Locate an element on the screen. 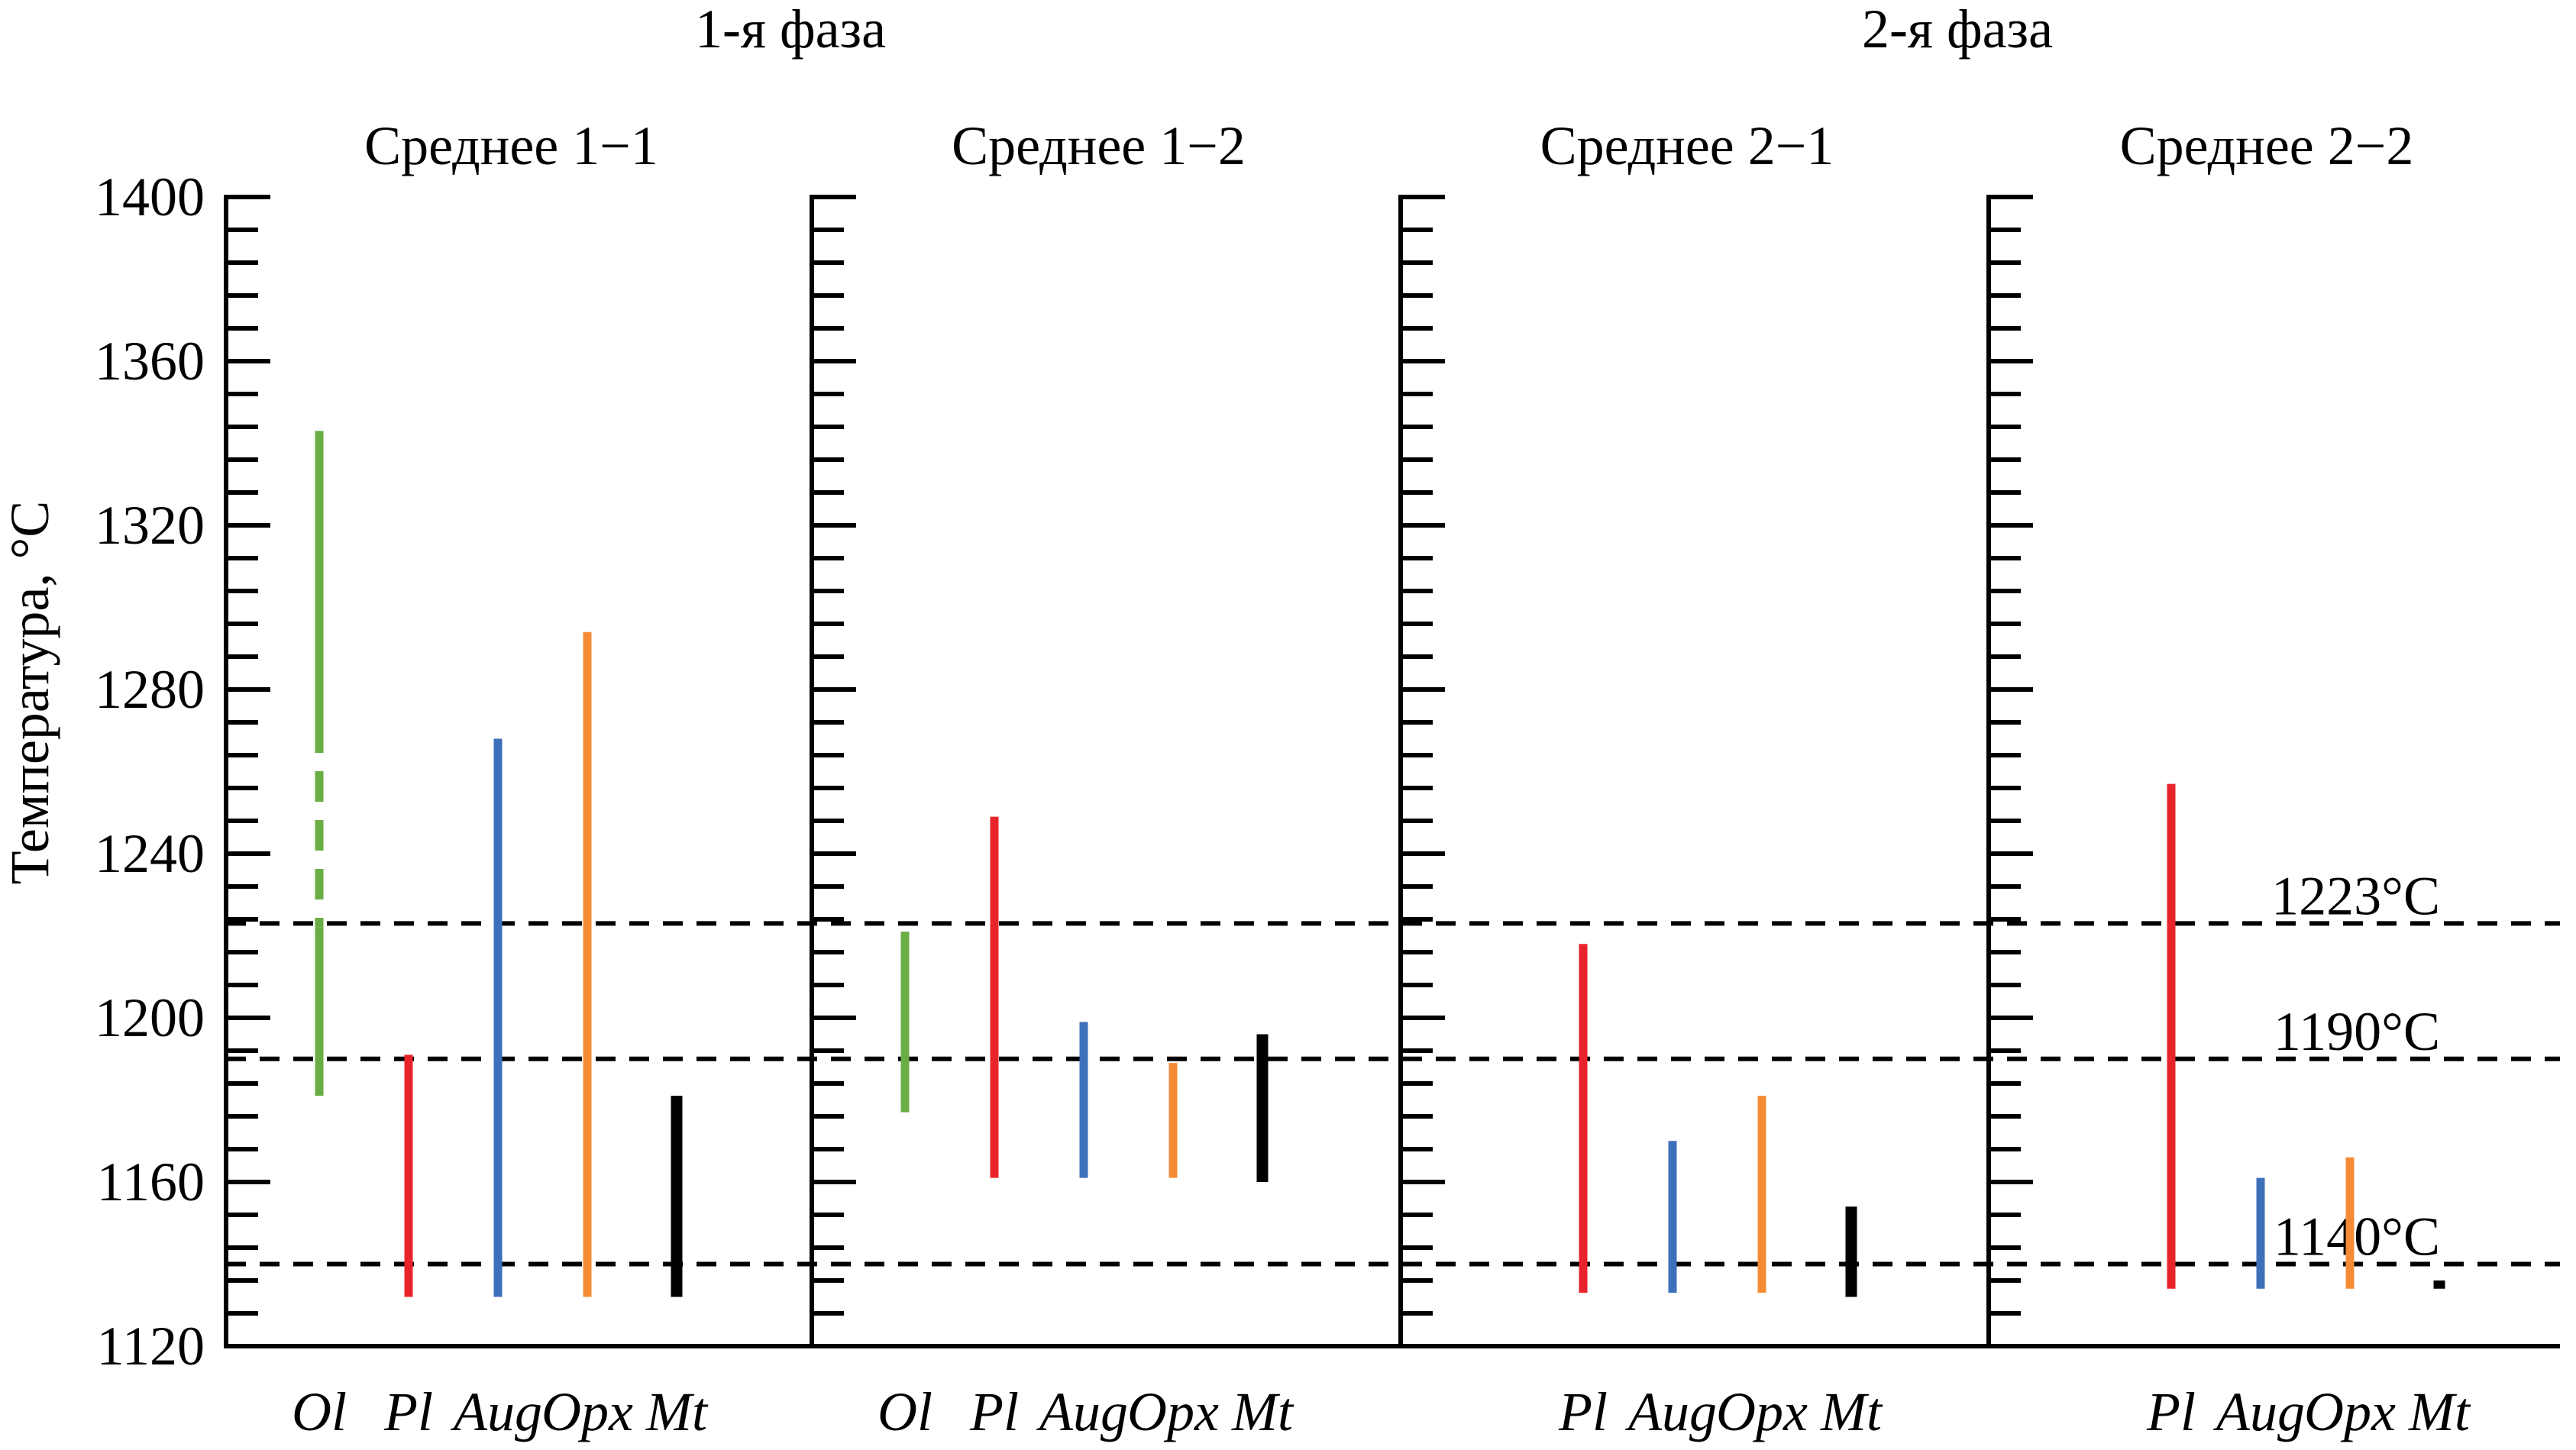 The width and height of the screenshot is (2576, 1450). reference-label-1190: 1190°C is located at coordinates (2357, 1031).